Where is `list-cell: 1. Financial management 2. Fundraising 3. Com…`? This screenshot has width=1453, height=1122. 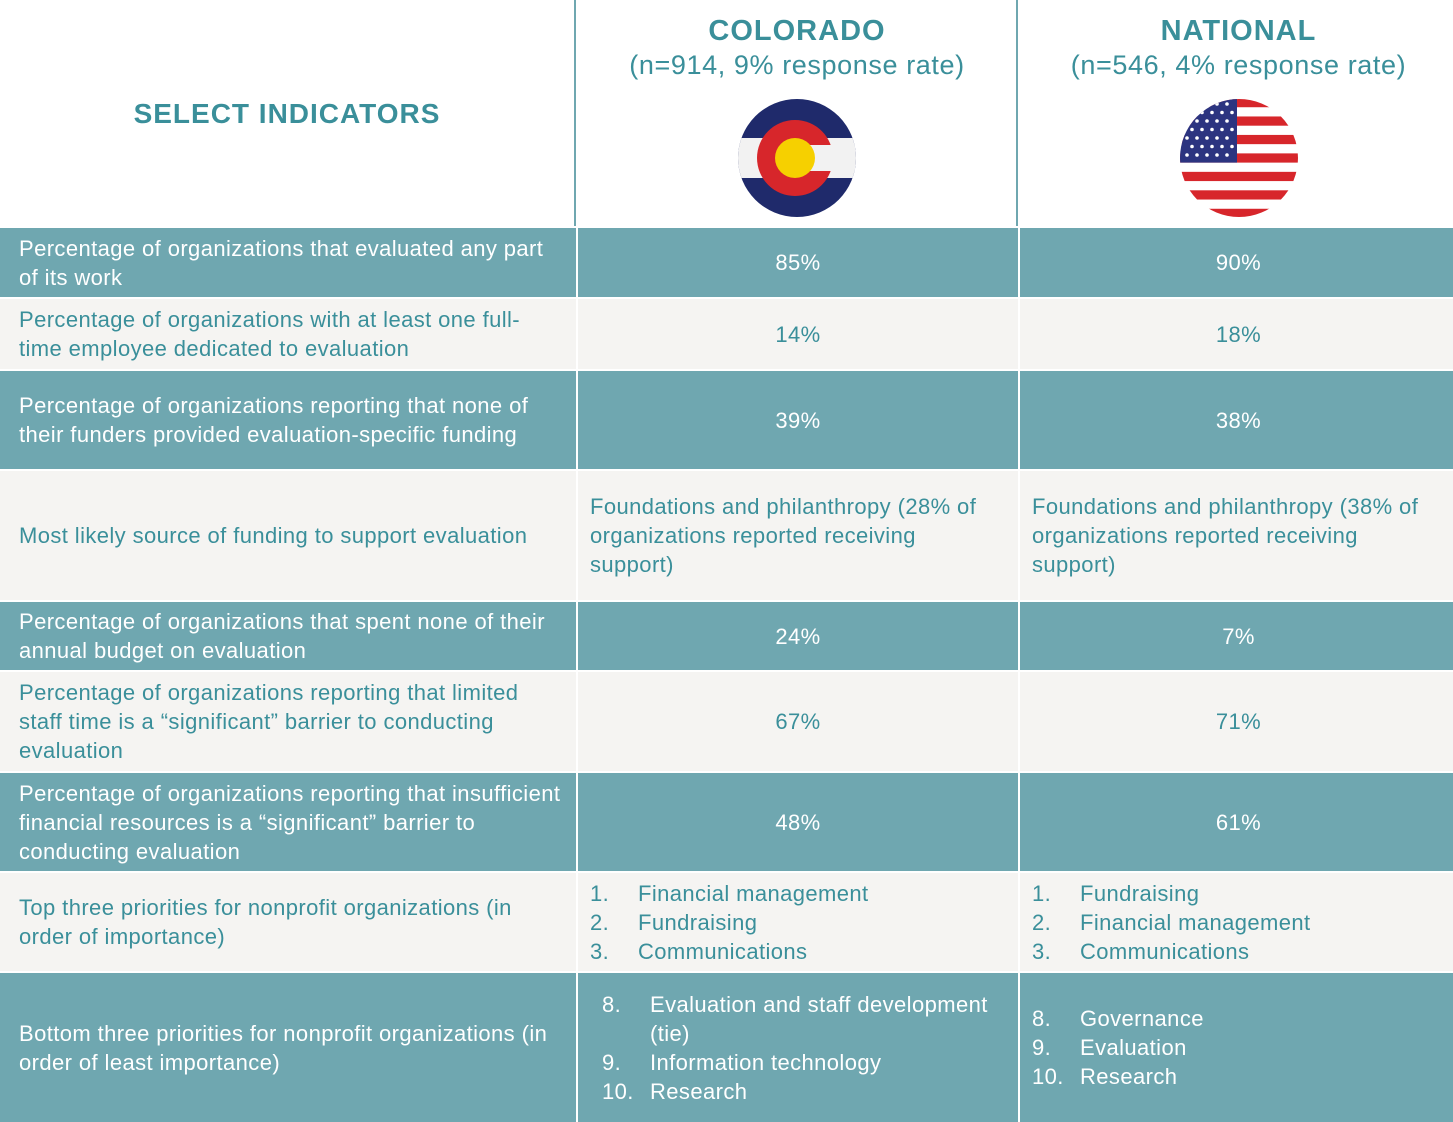
list-cell: 1. Financial management 2. Fundraising 3. Com… is located at coordinates (798, 922).